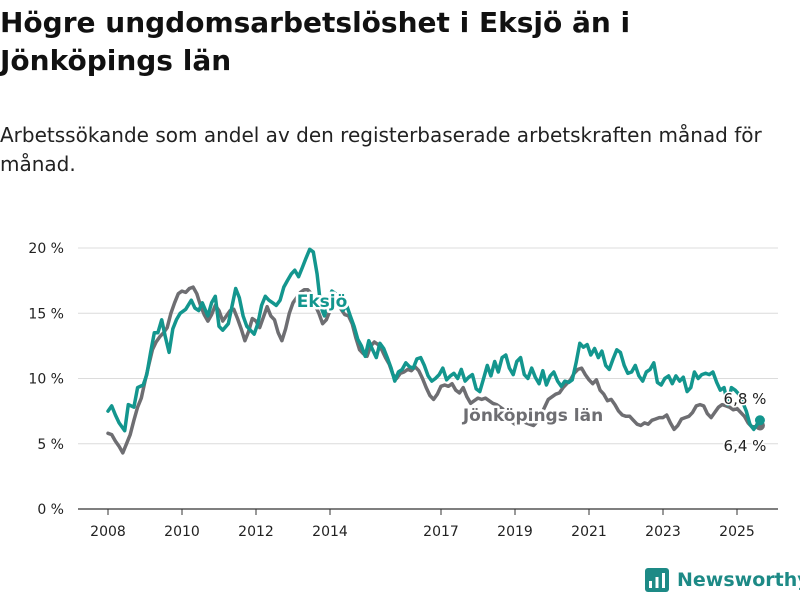 This screenshot has height=600, width=800. I want to click on series-label-lan: Jönköpings län, so click(532, 416).